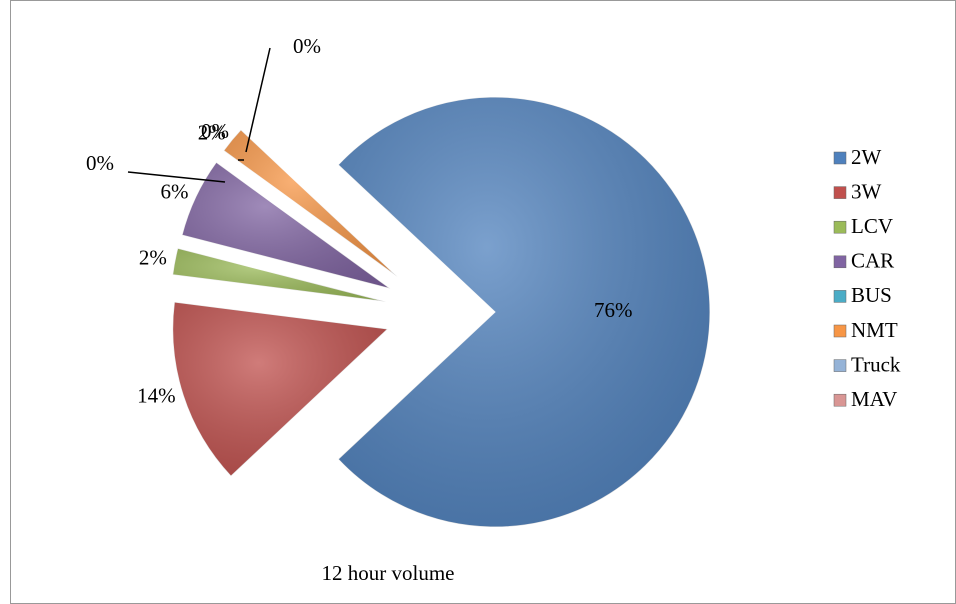  I want to click on legend-label: BUS, so click(871, 295).